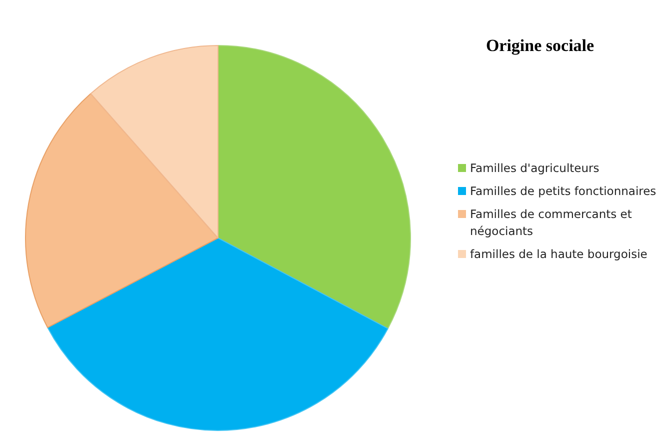 Image resolution: width=657 pixels, height=439 pixels. Describe the element at coordinates (563, 191) in the screenshot. I see `legend-label: Familles de petits fonctionnaires` at that location.